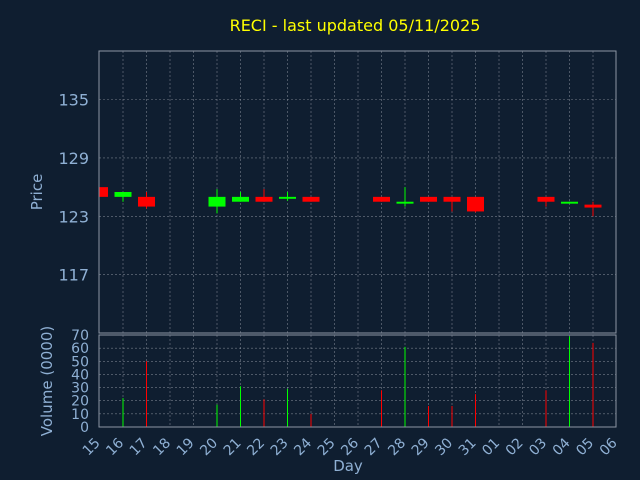 The height and width of the screenshot is (480, 640). Describe the element at coordinates (538, 447) in the screenshot. I see `x-tick-label: 03` at that location.